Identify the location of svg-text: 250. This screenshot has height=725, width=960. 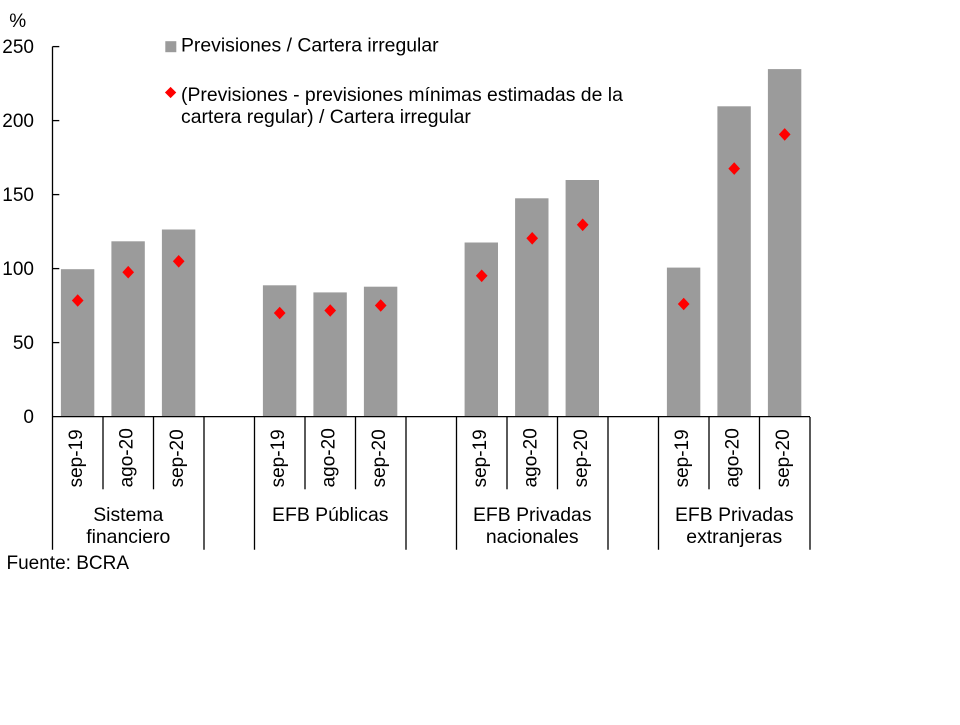
(18, 47).